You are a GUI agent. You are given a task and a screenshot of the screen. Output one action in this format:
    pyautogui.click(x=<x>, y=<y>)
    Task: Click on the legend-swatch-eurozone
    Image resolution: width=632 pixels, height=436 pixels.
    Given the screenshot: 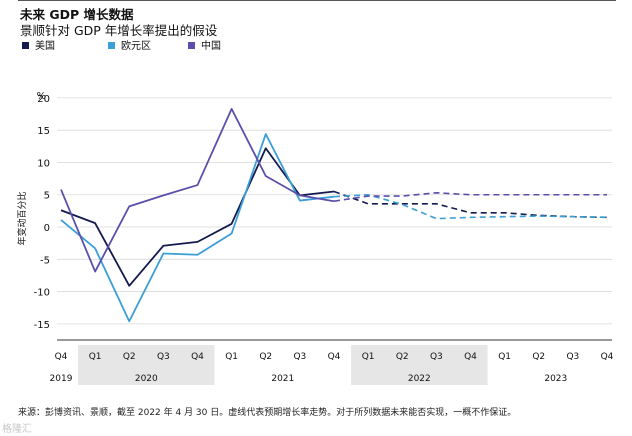 What is the action you would take?
    pyautogui.click(x=111, y=45)
    